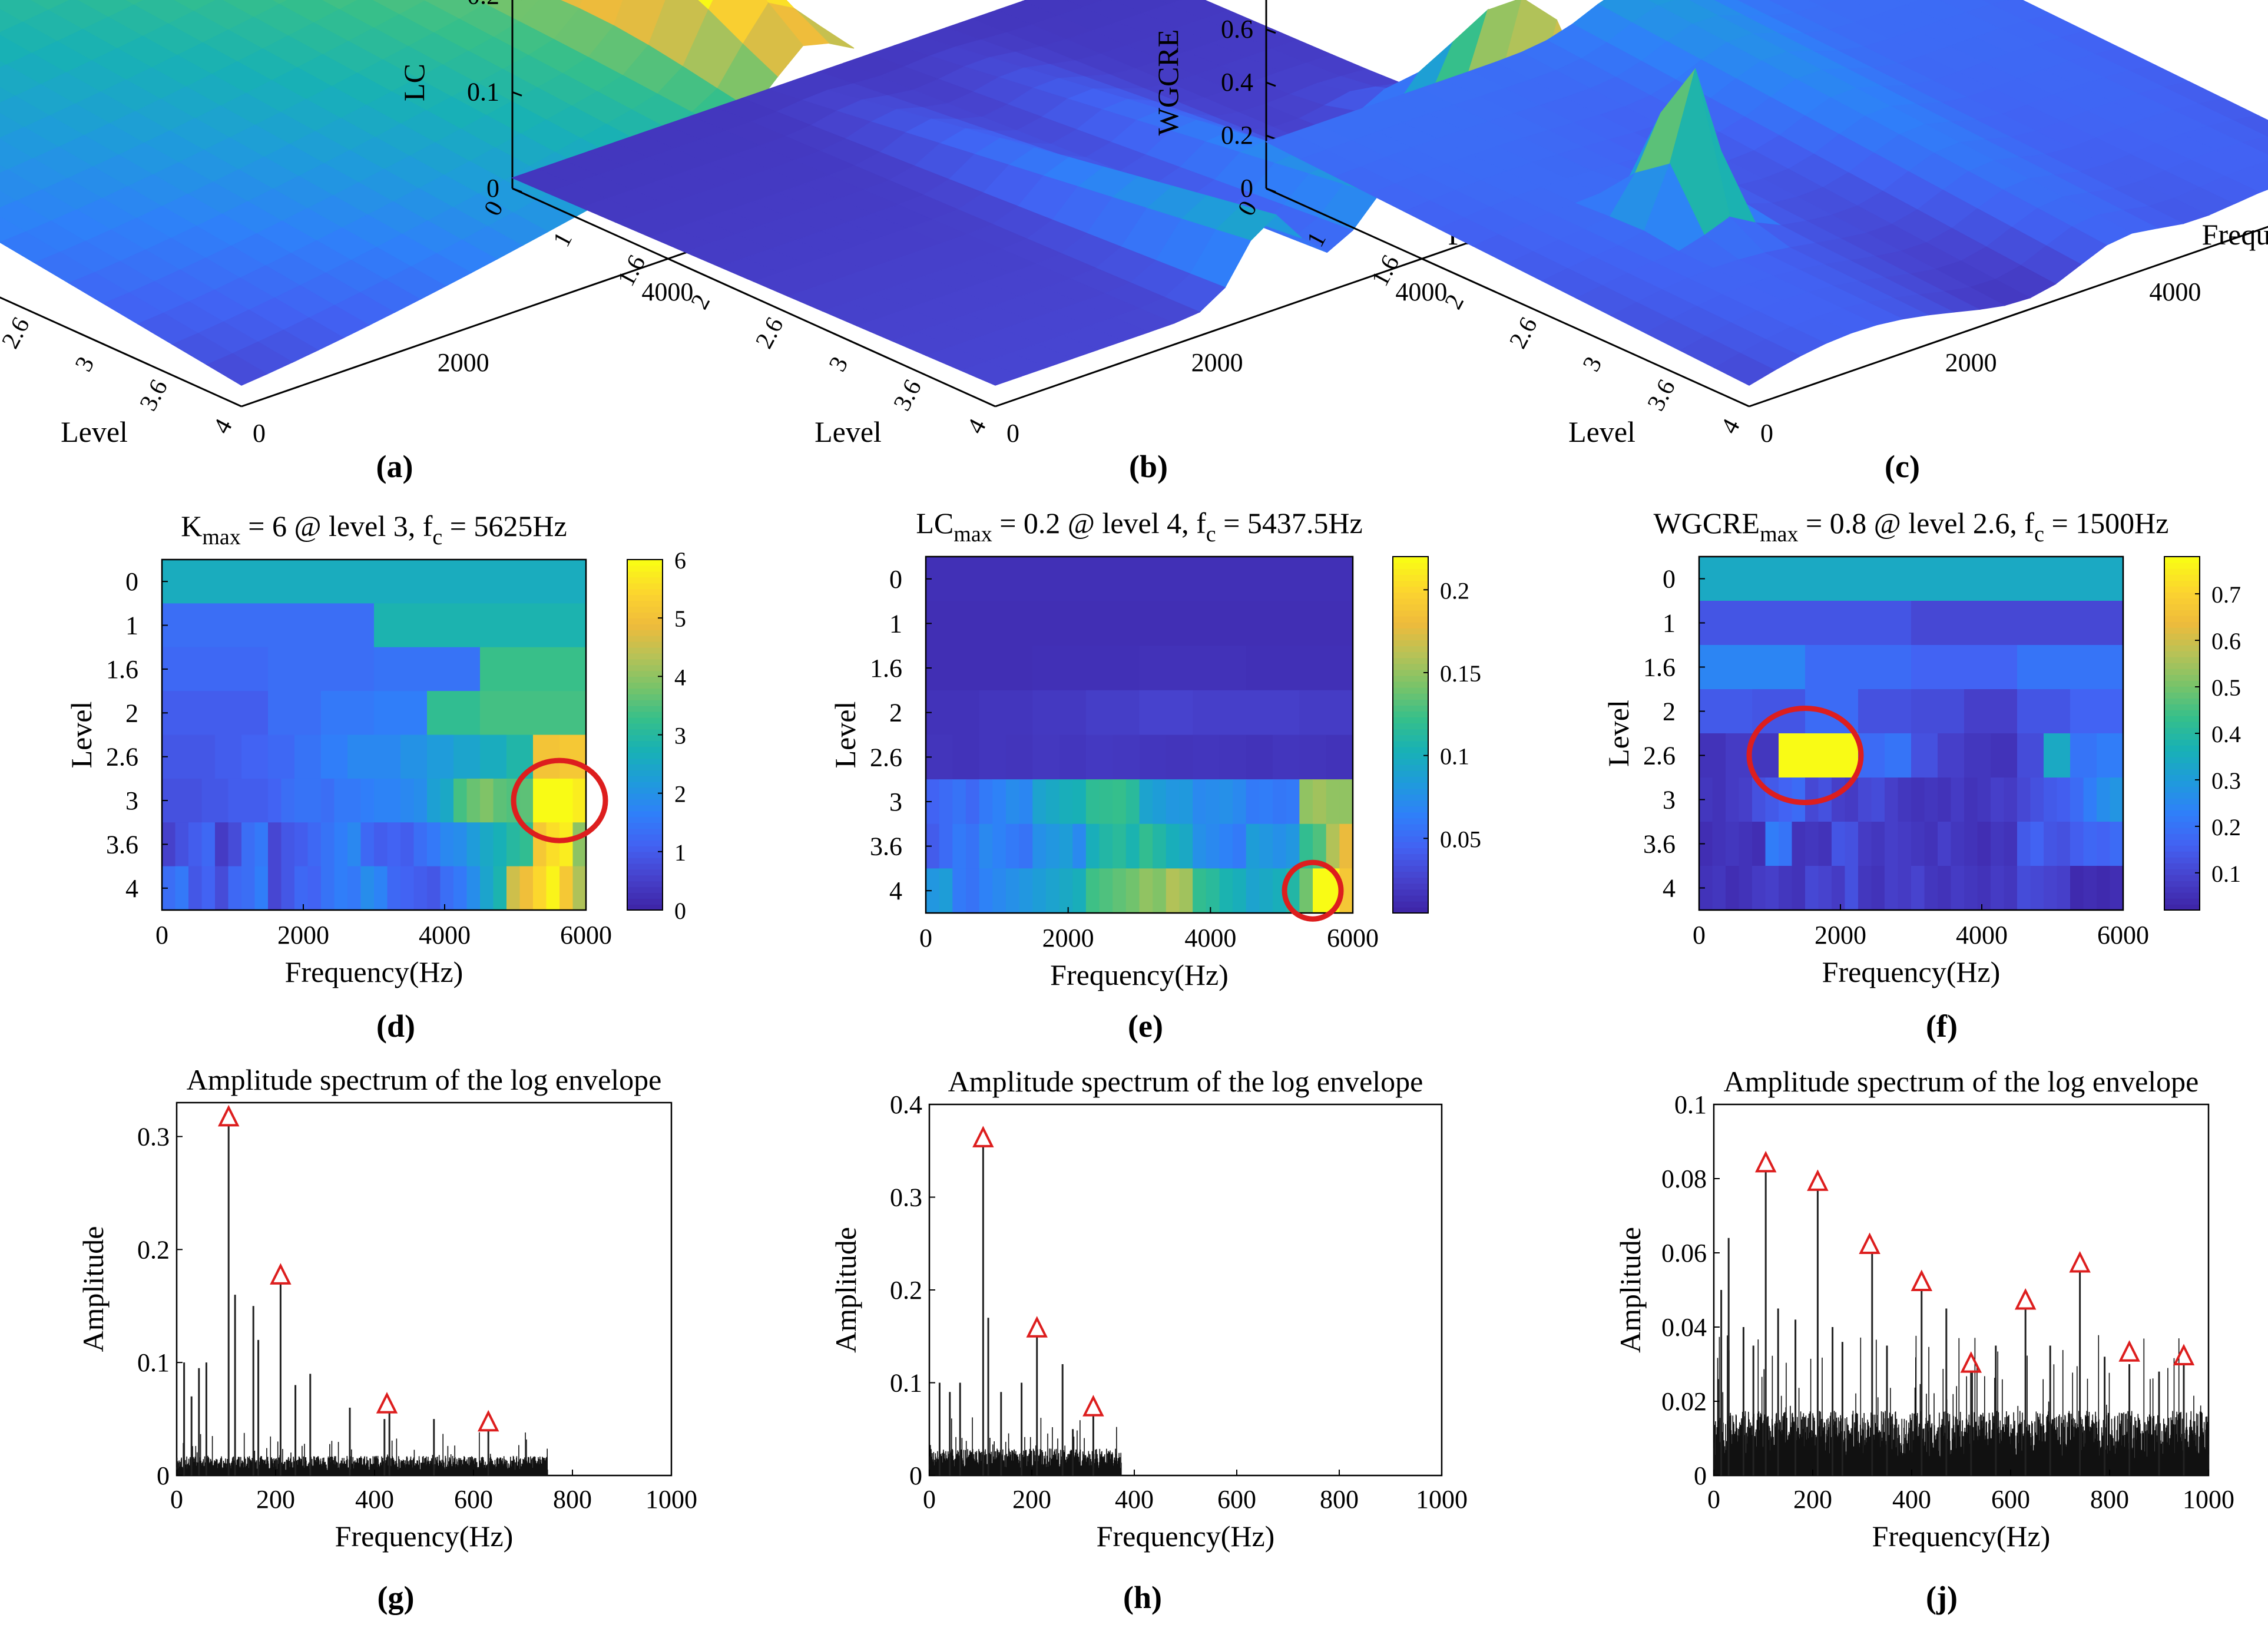 This screenshot has width=2268, height=1641. What do you see at coordinates (671, 1499) in the screenshot?
I see `x-tick-label: 1000` at bounding box center [671, 1499].